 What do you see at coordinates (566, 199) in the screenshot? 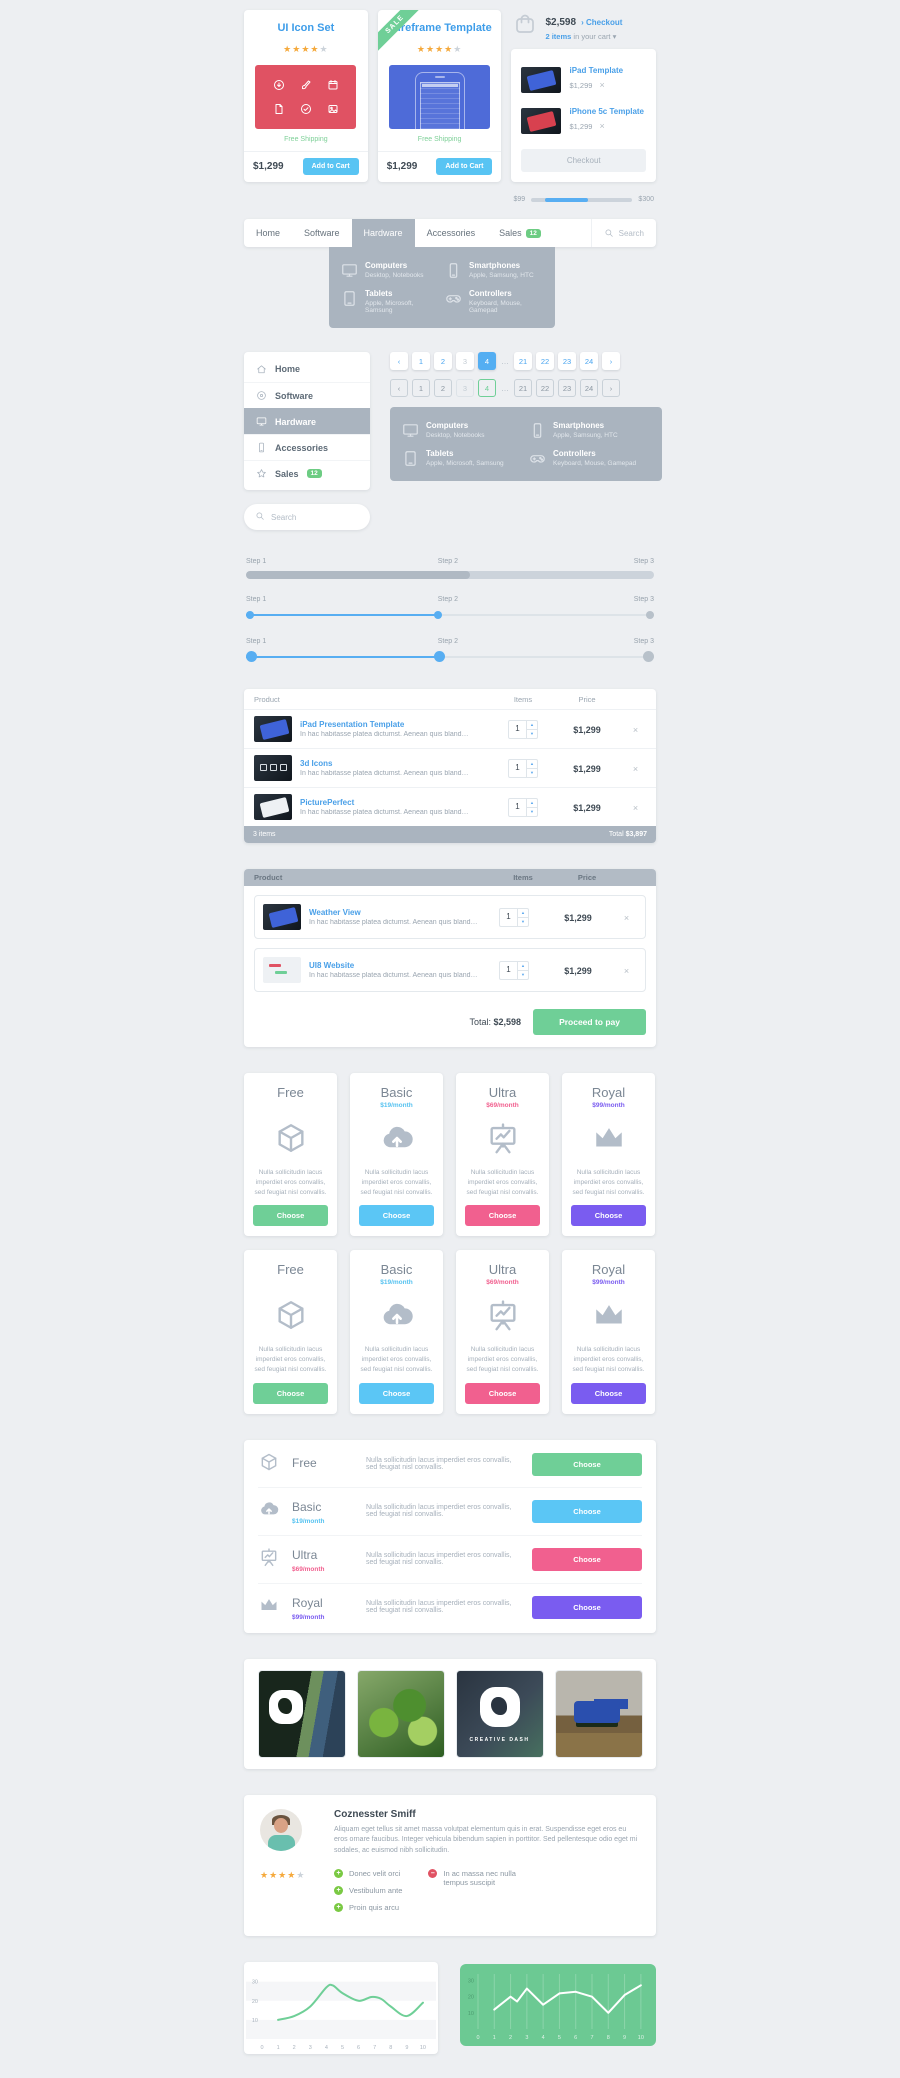
I see `range-fill` at bounding box center [566, 199].